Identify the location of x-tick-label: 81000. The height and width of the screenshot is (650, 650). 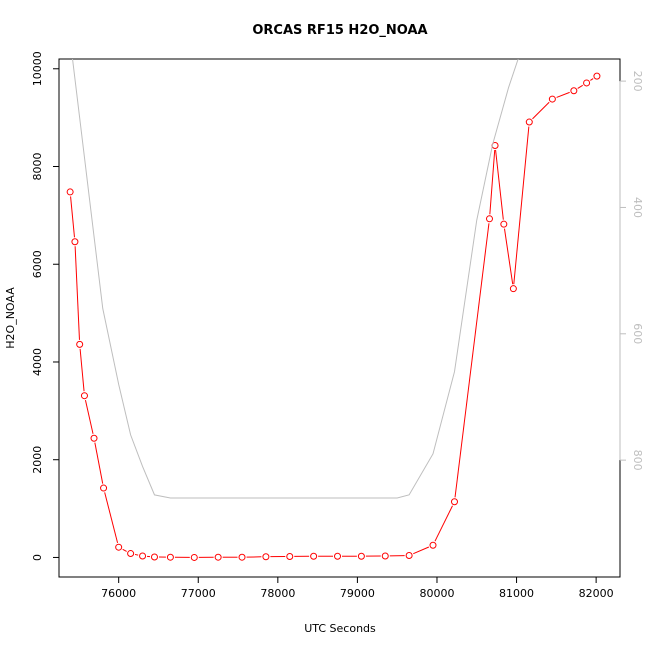
(516, 593).